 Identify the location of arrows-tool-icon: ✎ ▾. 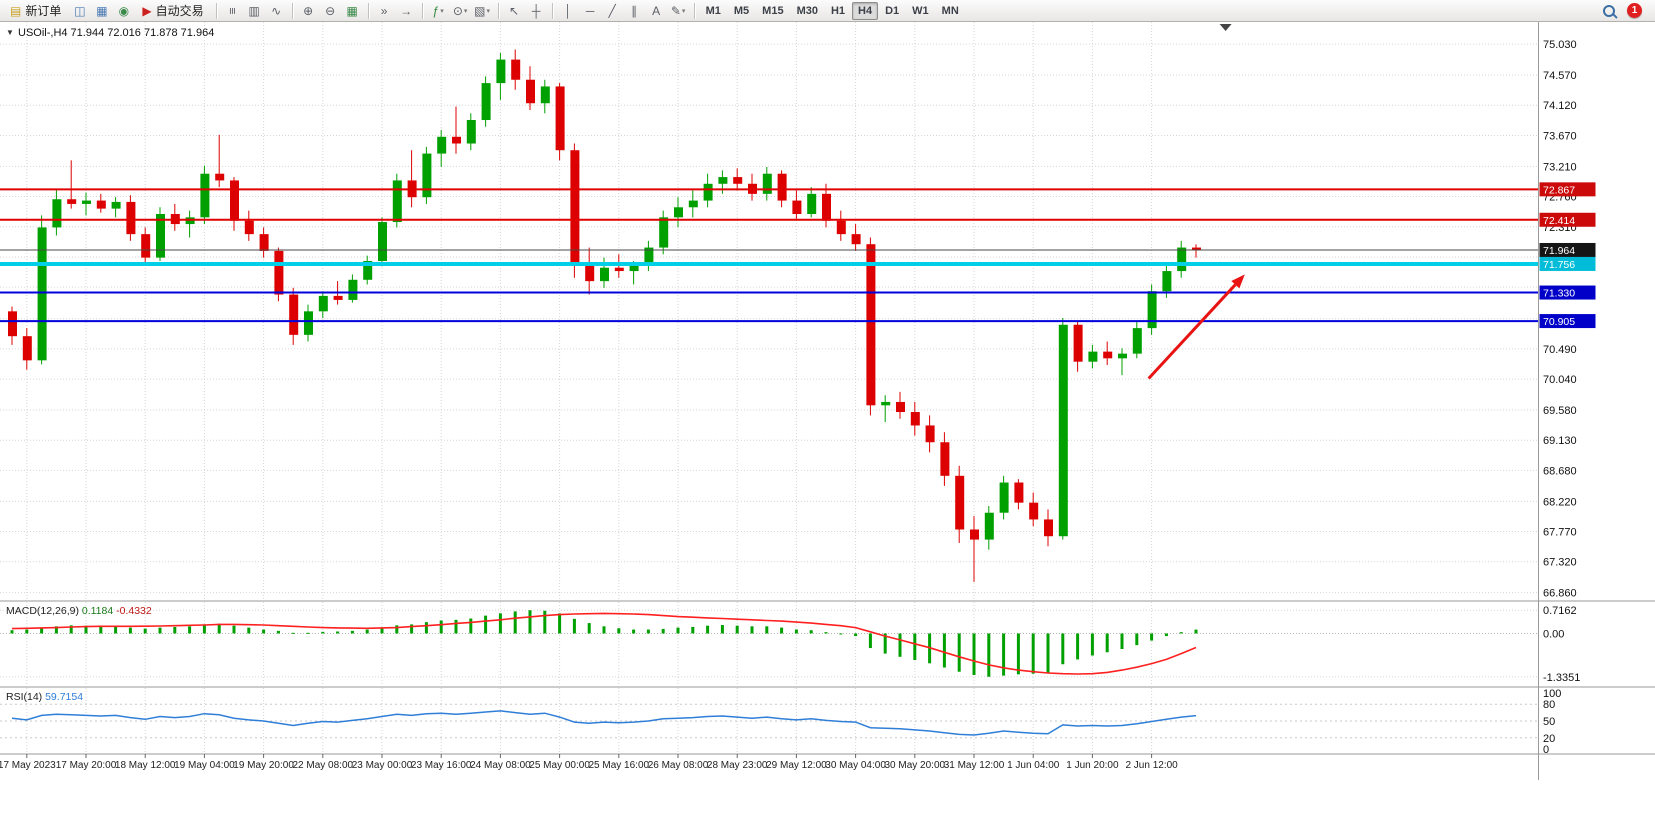
(678, 11).